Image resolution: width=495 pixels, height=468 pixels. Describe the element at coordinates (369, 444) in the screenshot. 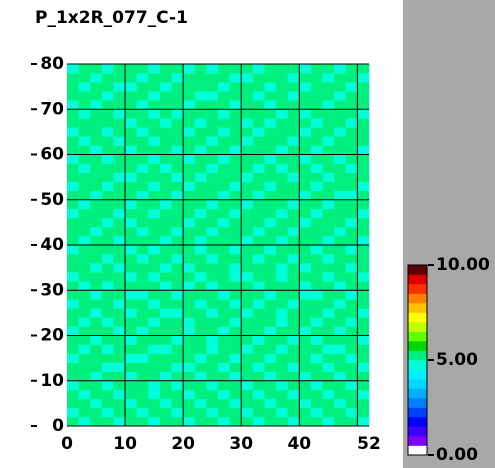

I see `x-tick-label: 52` at that location.